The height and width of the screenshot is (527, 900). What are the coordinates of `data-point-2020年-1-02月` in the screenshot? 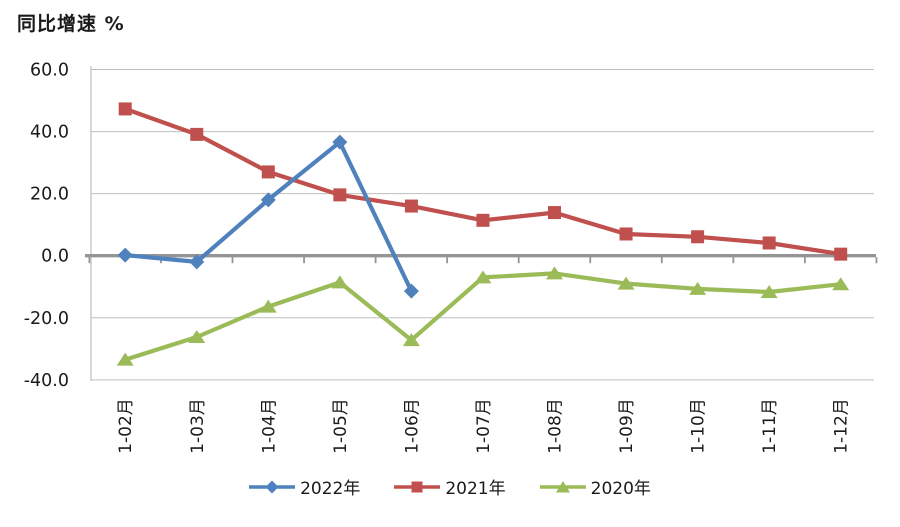 It's located at (125, 359).